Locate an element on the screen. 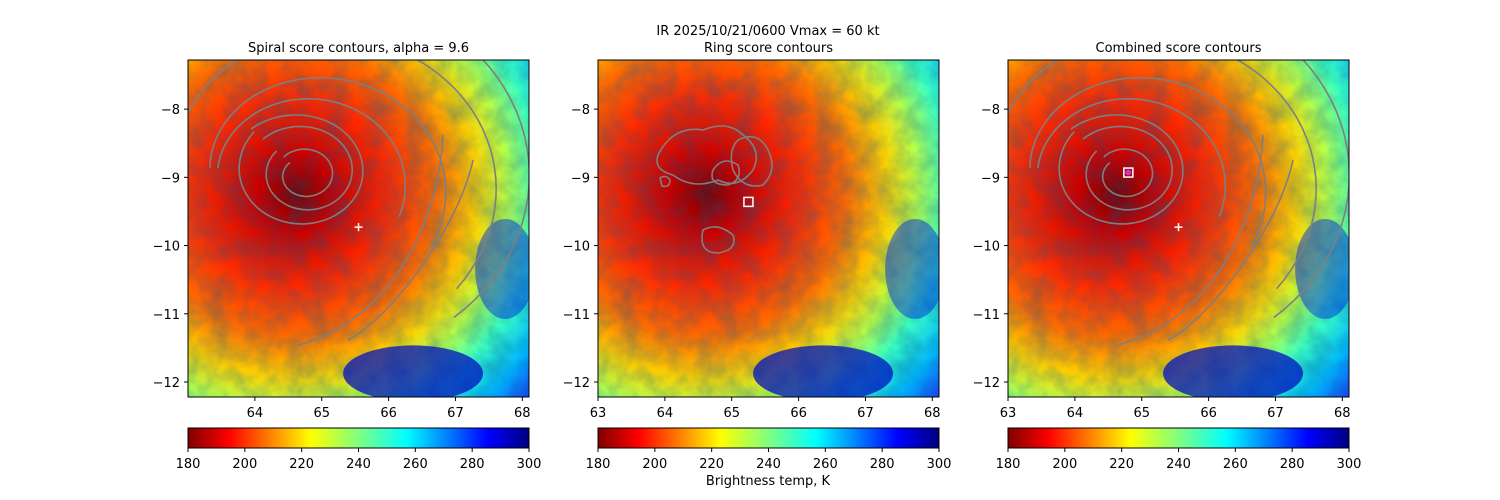 The width and height of the screenshot is (1500, 500). panel-title: Ring score contours is located at coordinates (768, 48).